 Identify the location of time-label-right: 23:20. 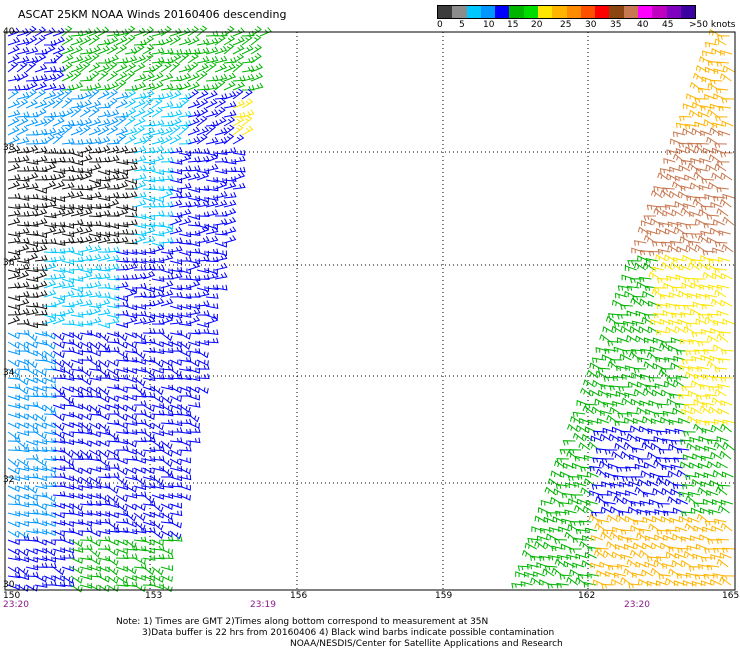
(637, 605).